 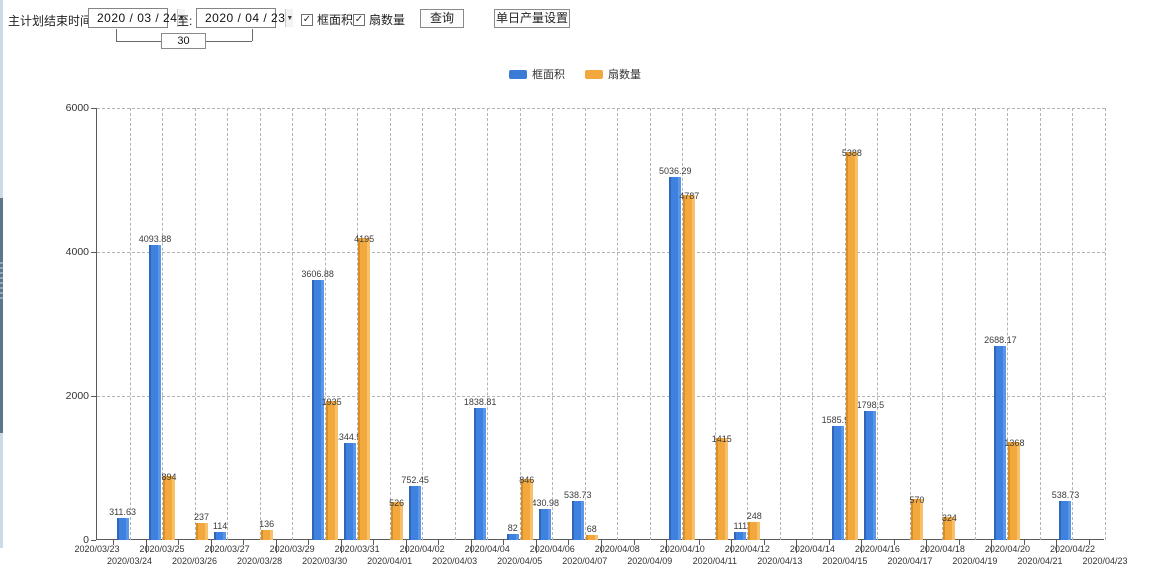 I want to click on x-axis-date-label: 2020/04/21, so click(x=1040, y=561).